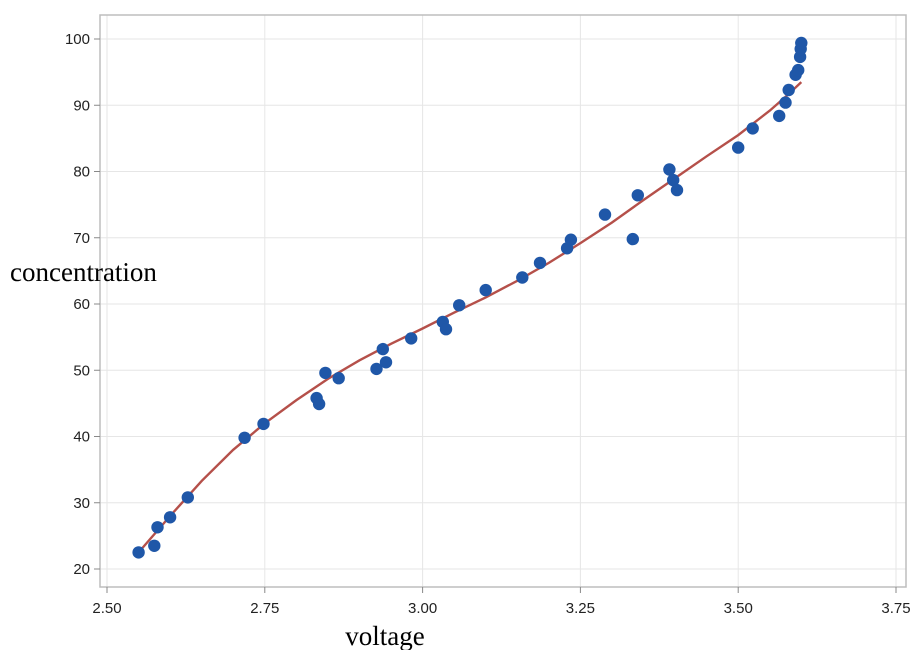 The width and height of the screenshot is (911, 650). What do you see at coordinates (83, 272) in the screenshot?
I see `y-axis-title: concentration` at bounding box center [83, 272].